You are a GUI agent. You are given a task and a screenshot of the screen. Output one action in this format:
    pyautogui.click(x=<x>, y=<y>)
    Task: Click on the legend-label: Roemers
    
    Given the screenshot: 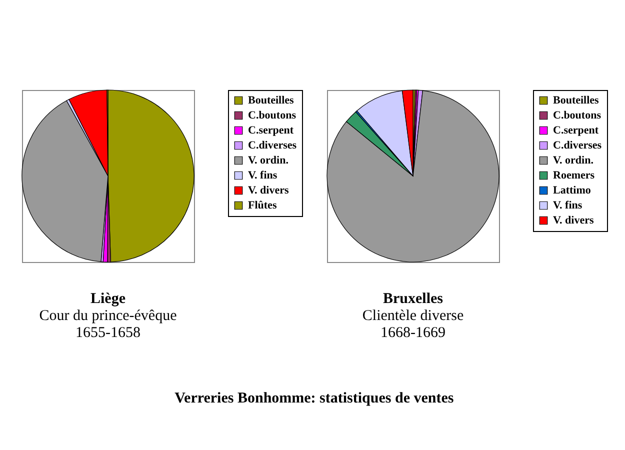 What is the action you would take?
    pyautogui.click(x=574, y=176)
    